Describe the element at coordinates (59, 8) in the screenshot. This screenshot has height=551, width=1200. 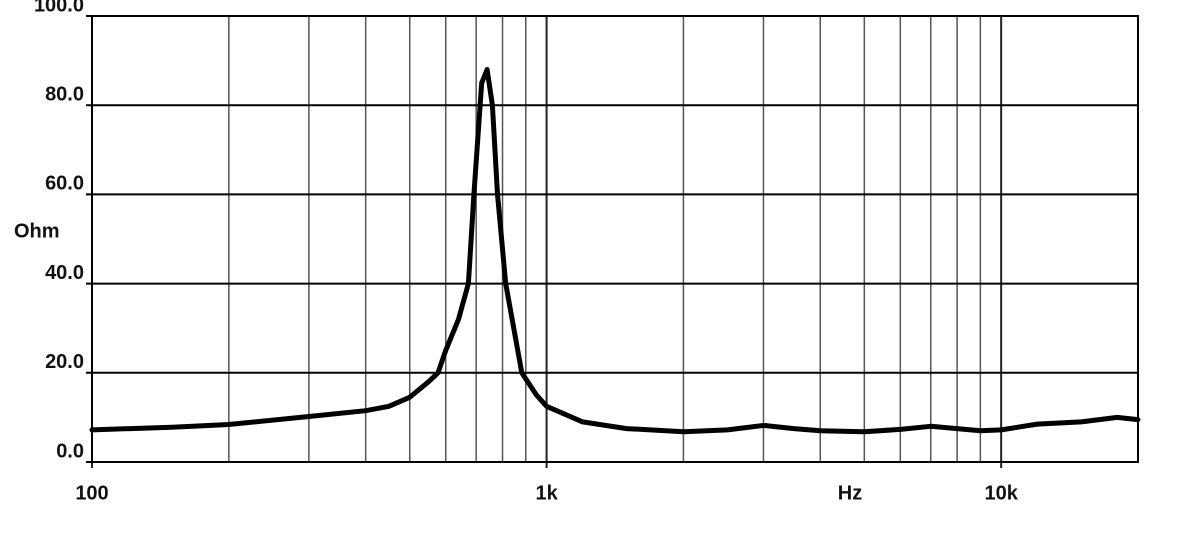
I see `y-tick-label: 100.0` at that location.